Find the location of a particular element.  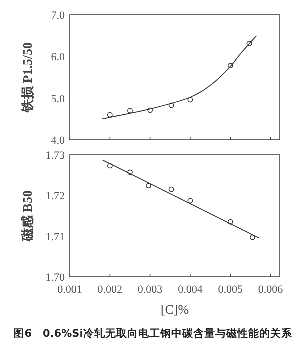

y-tick-label: 7.0 is located at coordinates (58, 16).